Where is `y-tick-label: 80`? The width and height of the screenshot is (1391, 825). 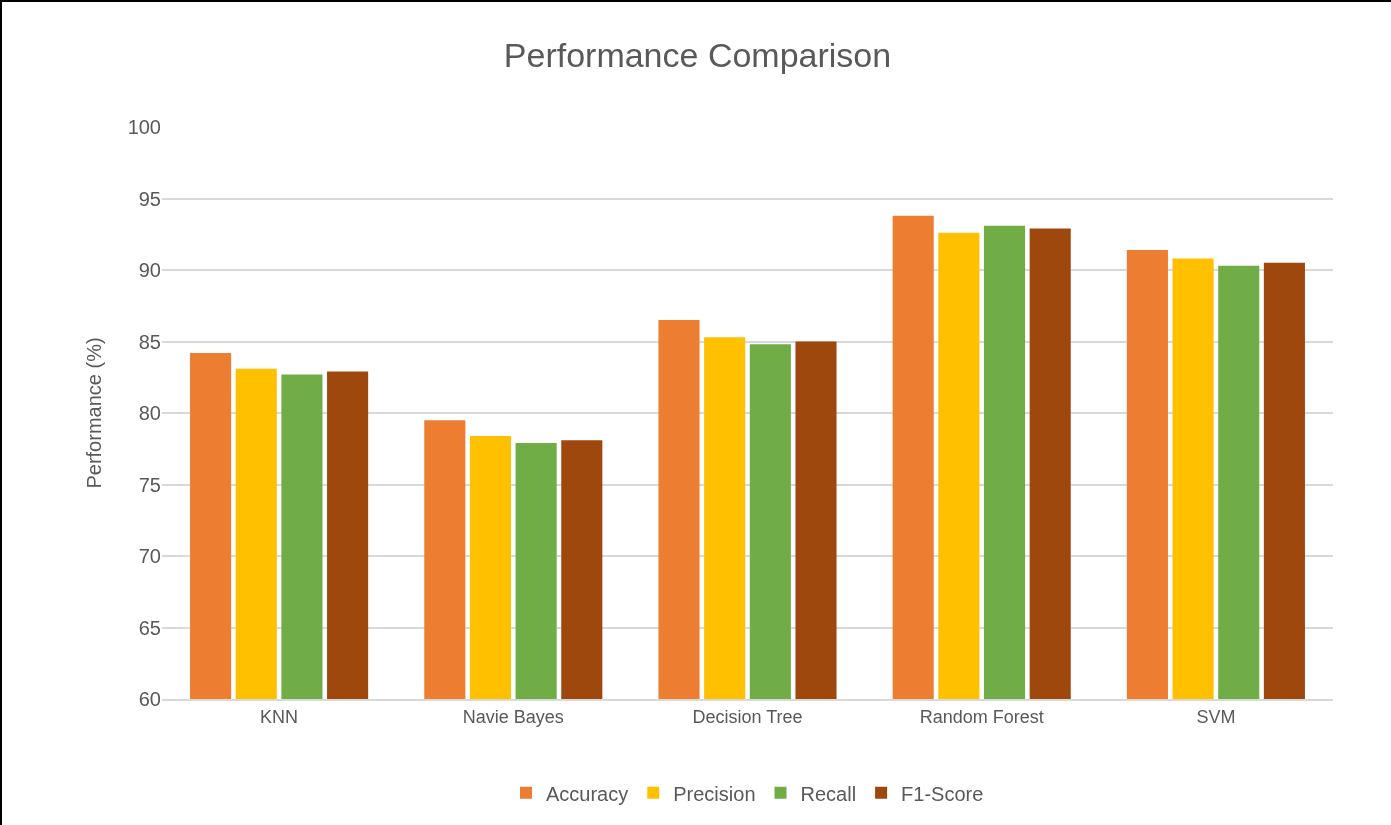 y-tick-label: 80 is located at coordinates (149, 413).